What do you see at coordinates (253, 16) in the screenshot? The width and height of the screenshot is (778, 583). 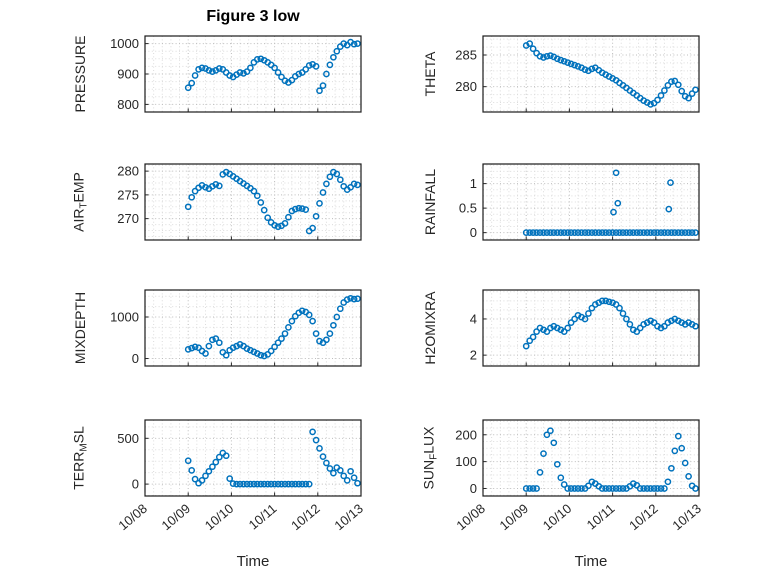 I see `figure-title: Figure 3 low` at bounding box center [253, 16].